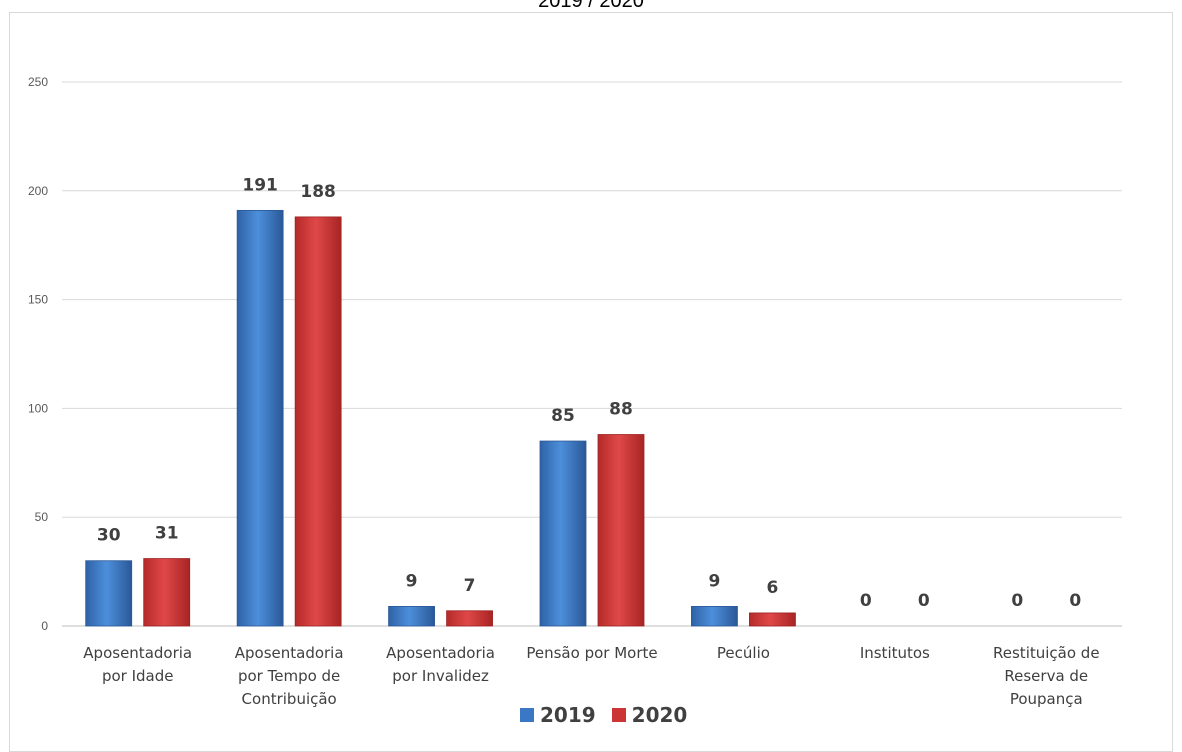 The height and width of the screenshot is (752, 1182). I want to click on legend-label: 2019, so click(568, 715).